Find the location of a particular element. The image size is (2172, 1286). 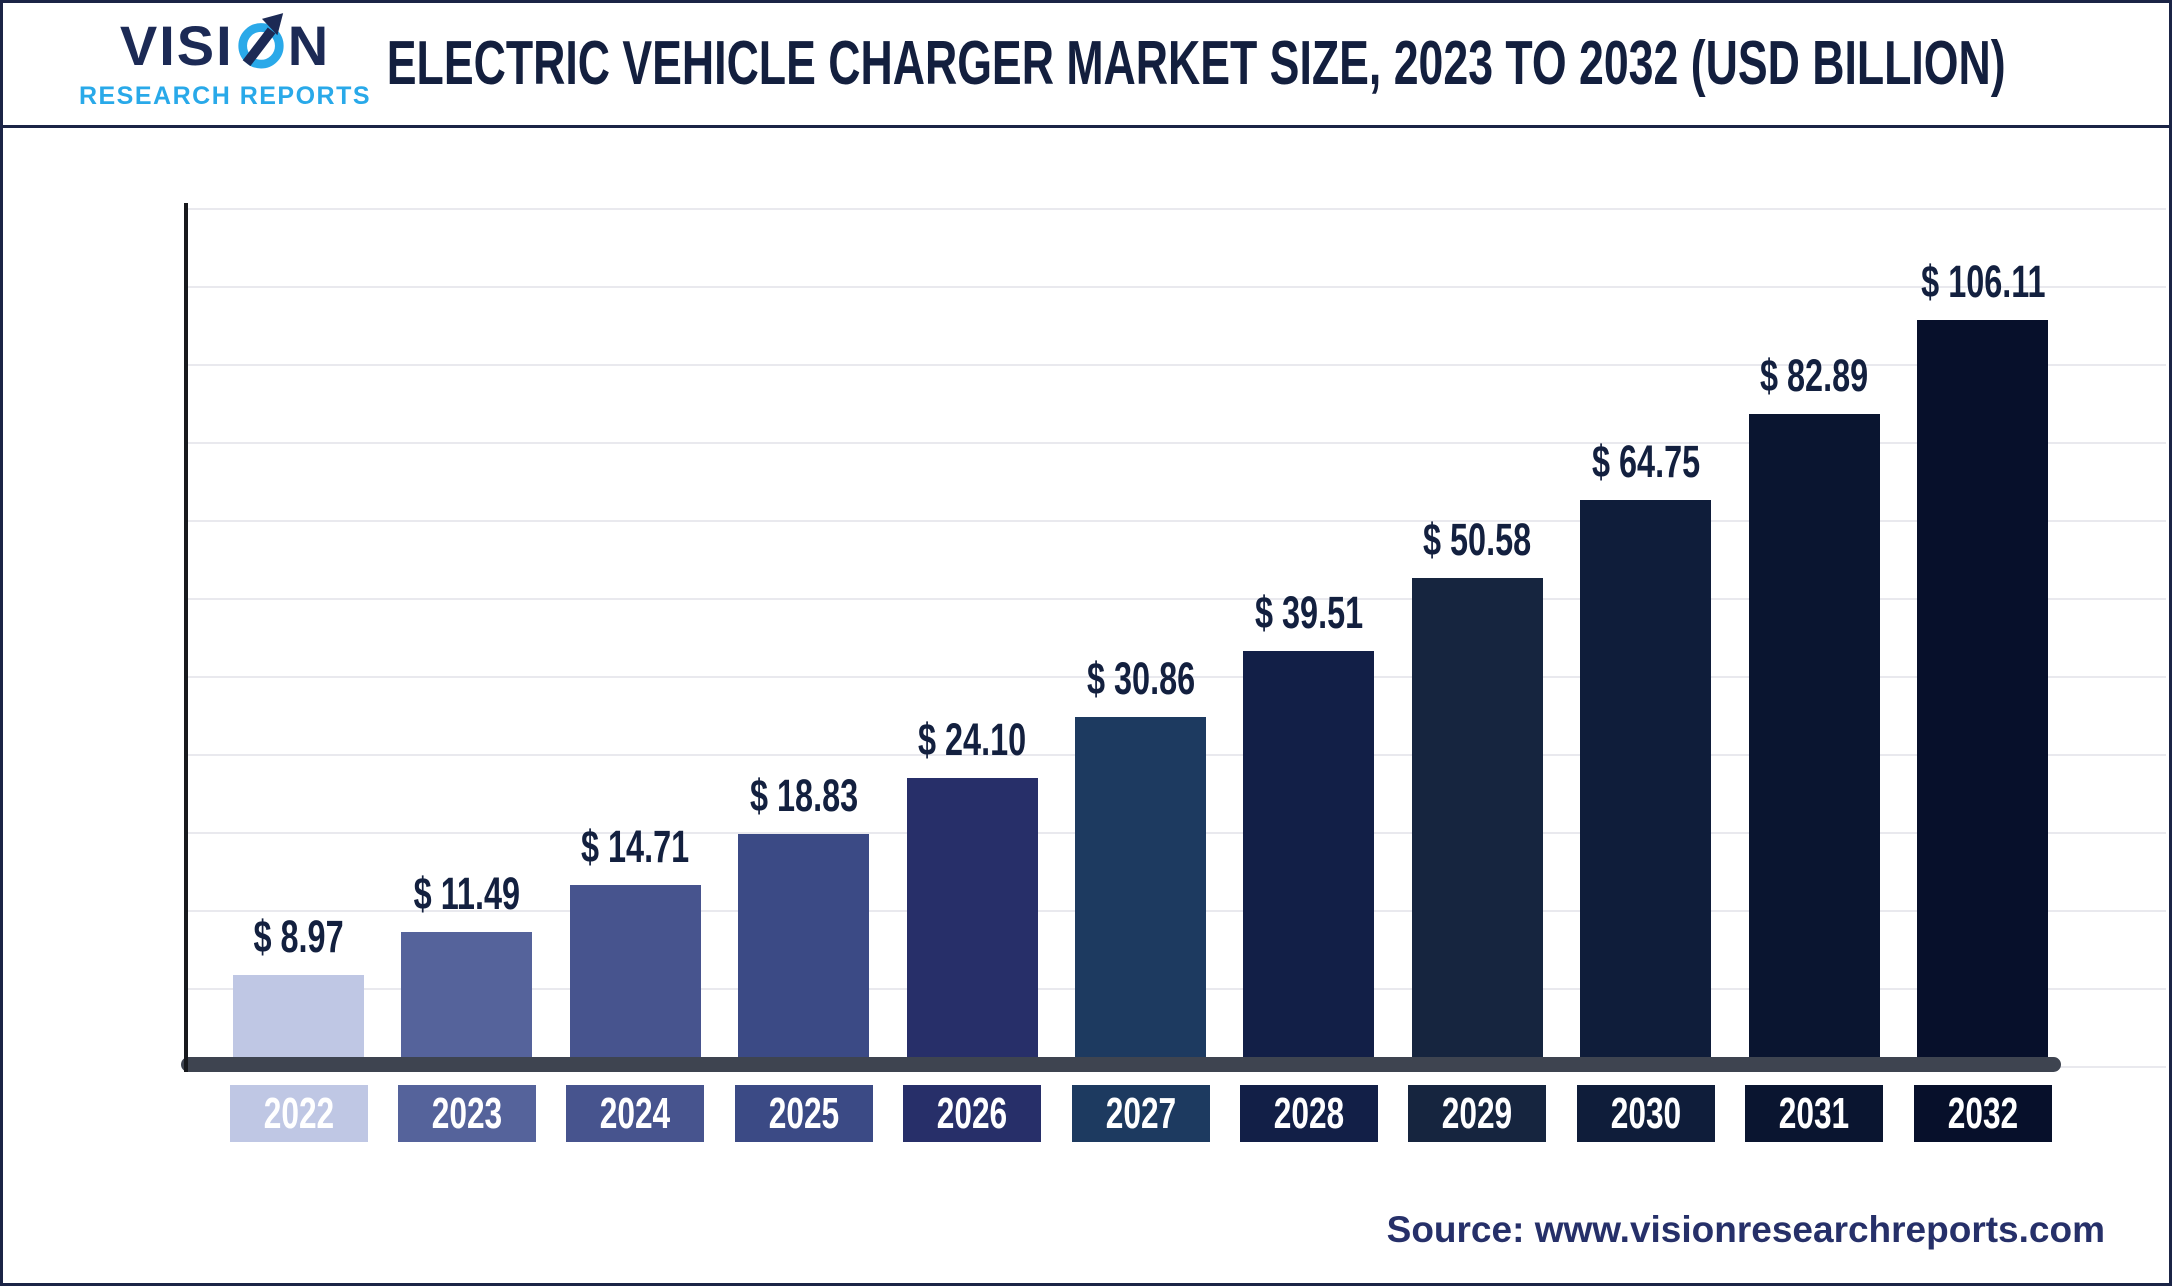

bar-value-text: $ 50.58 is located at coordinates (1477, 539).